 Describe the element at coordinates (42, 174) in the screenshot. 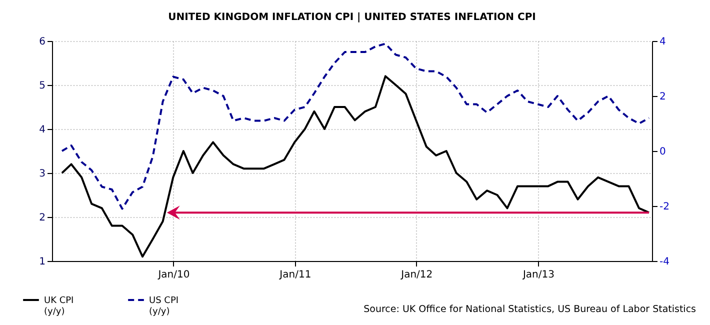

I see `y-tick-label: 3` at that location.